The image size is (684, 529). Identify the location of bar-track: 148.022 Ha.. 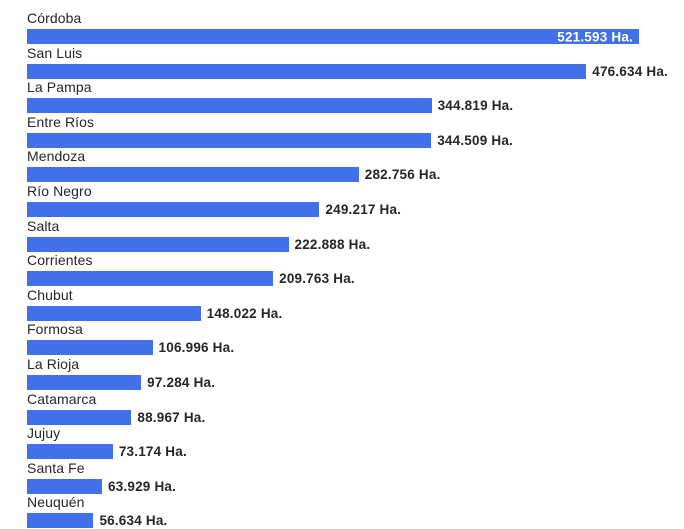
(333, 313).